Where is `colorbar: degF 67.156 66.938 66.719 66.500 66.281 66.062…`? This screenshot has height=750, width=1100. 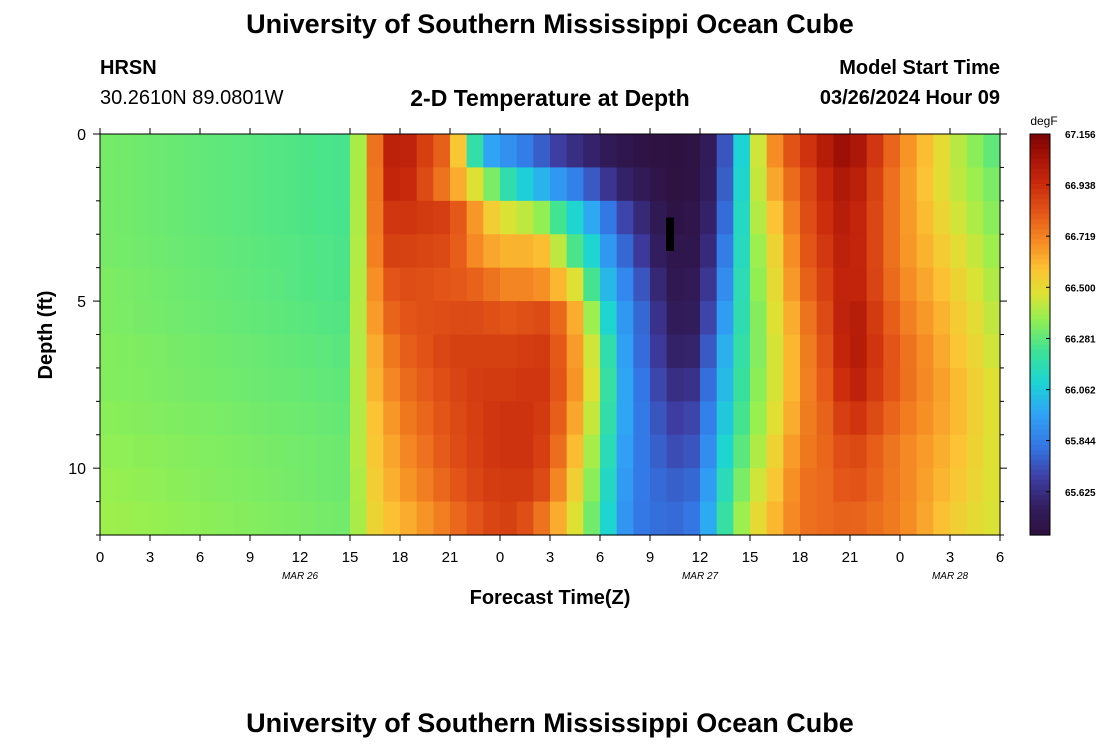 colorbar: degF 67.156 66.938 66.719 66.500 66.281 66.062… is located at coordinates (1062, 325).